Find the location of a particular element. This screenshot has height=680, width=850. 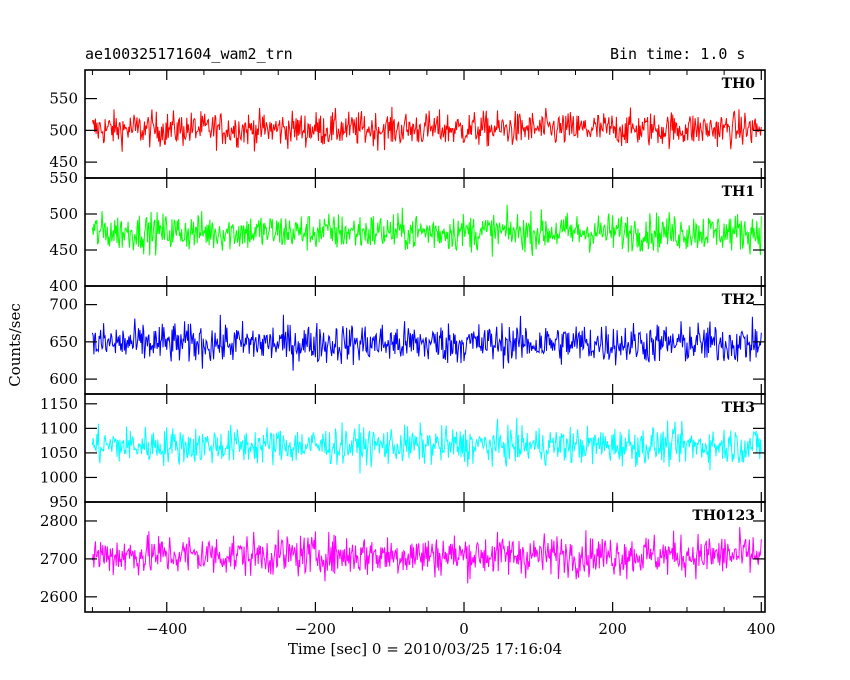

y-tick-label: 650 is located at coordinates (63, 342).